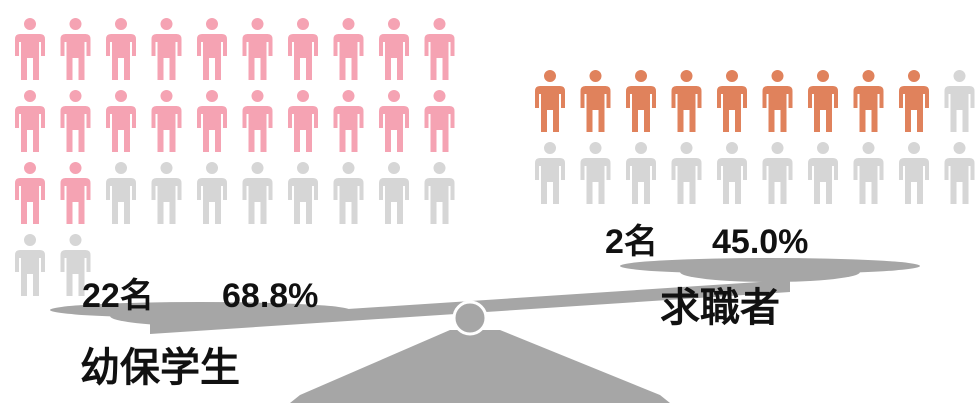 The width and height of the screenshot is (976, 409). Describe the element at coordinates (720, 308) in the screenshot. I see `right-label: 求職者` at that location.